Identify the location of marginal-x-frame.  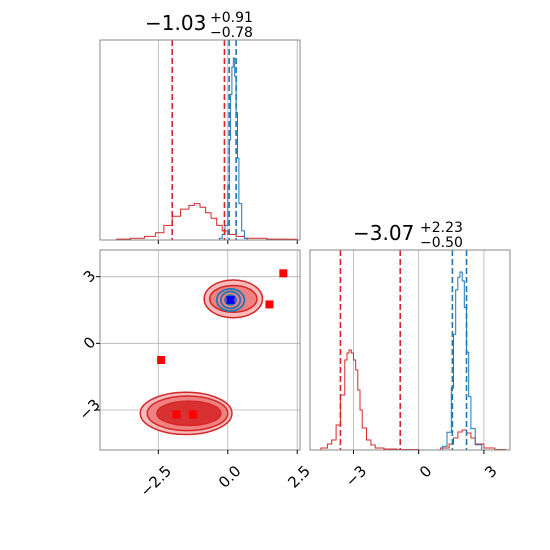
(200, 140).